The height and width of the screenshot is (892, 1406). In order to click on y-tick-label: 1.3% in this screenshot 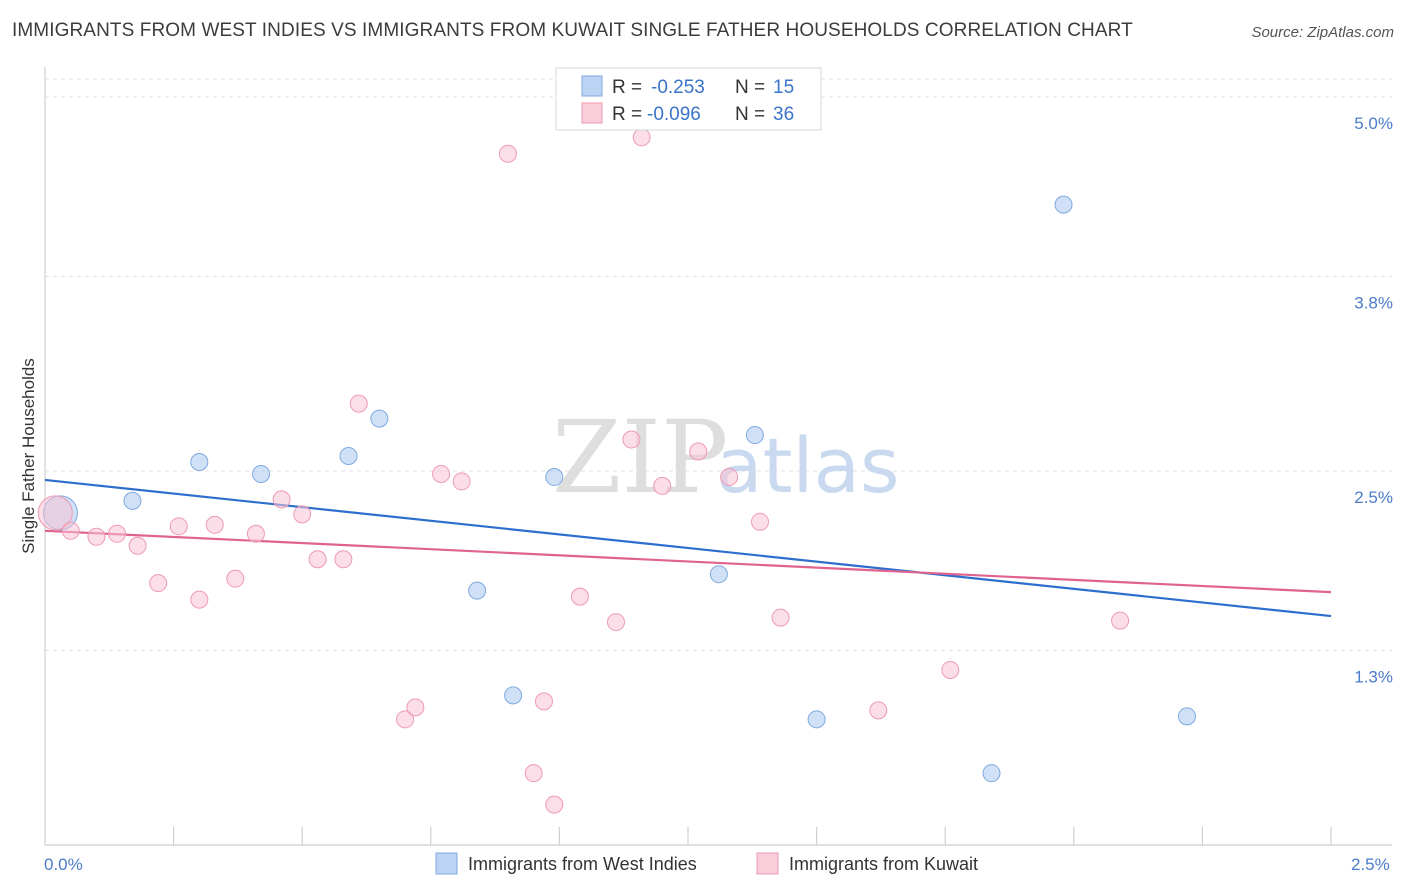, I will do `click(1373, 677)`.